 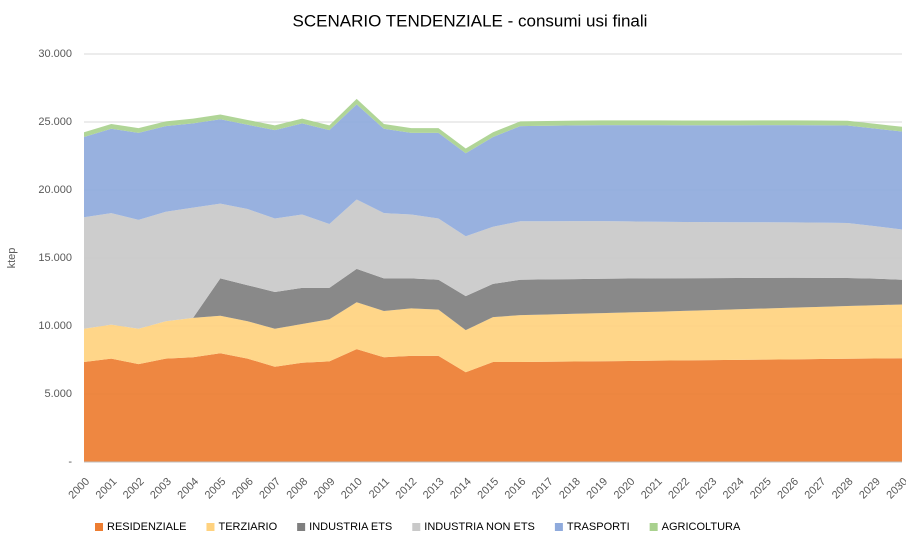 I want to click on y-tick-label: 10.000, so click(x=55, y=326).